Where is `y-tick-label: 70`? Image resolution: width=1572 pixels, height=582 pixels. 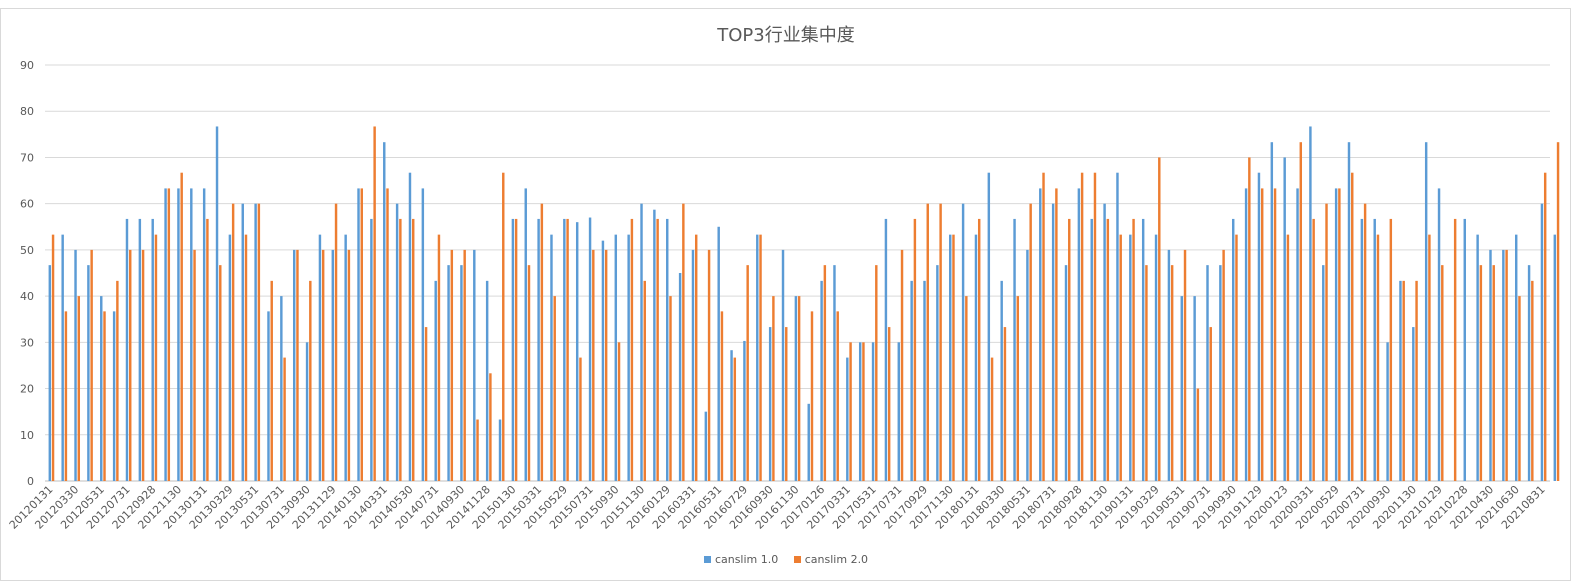 y-tick-label: 70 is located at coordinates (27, 157).